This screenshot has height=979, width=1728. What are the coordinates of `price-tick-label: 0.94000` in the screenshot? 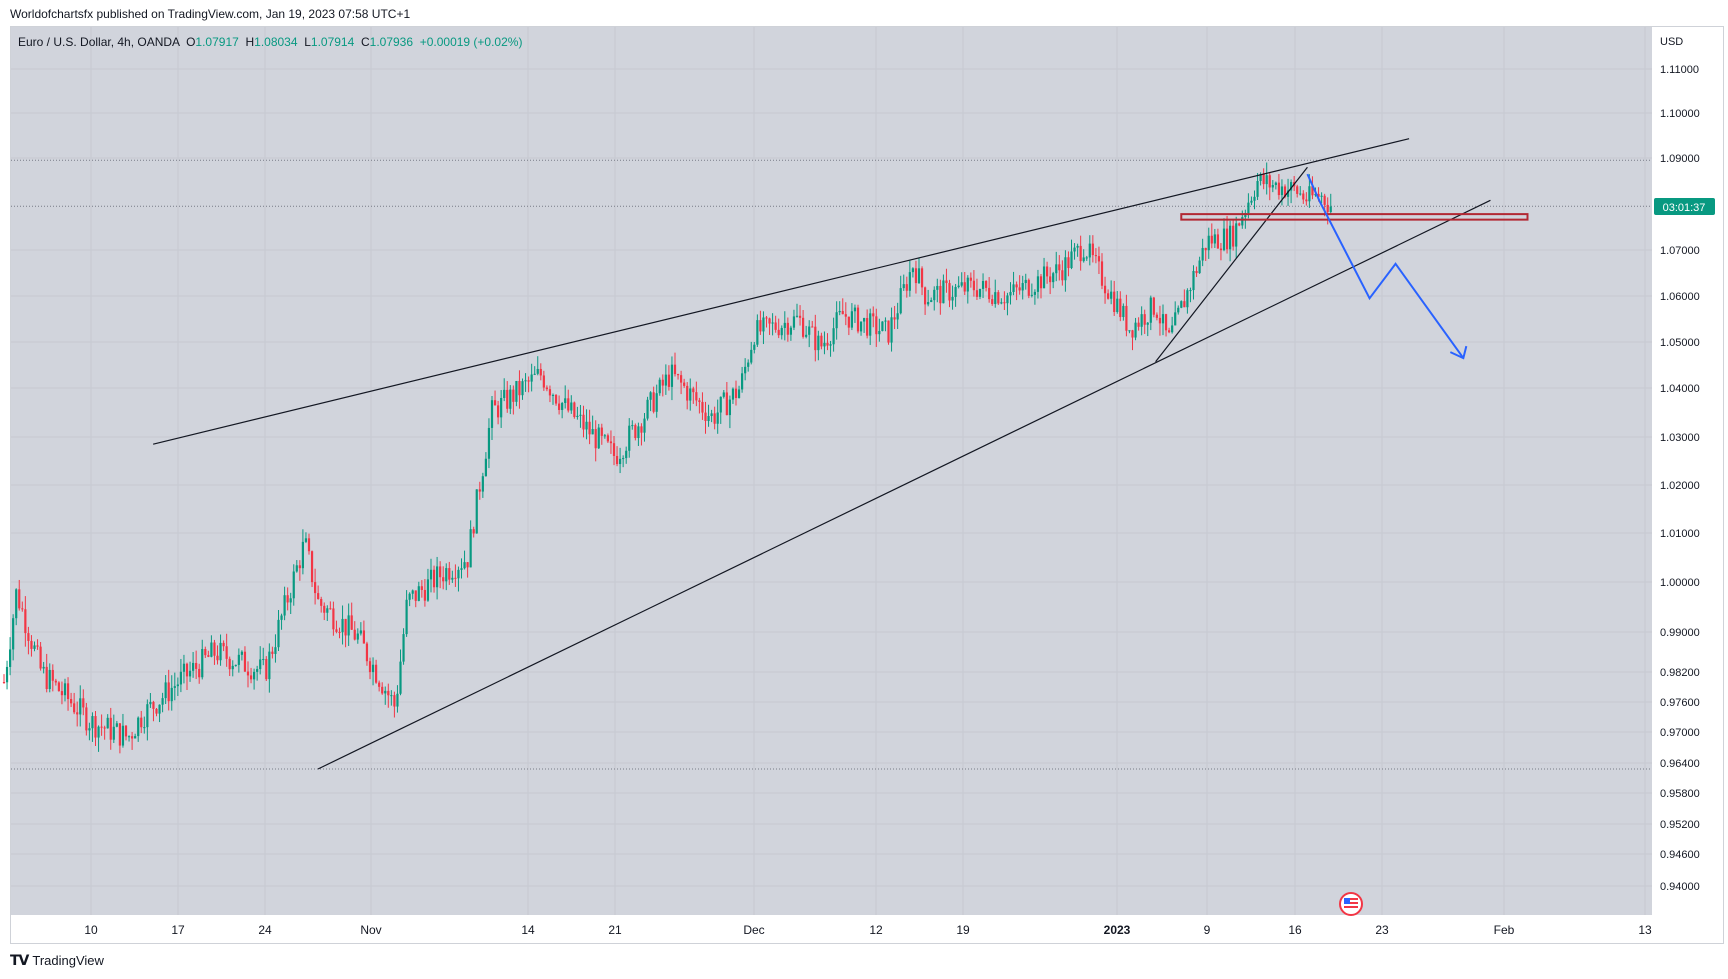 It's located at (1680, 887).